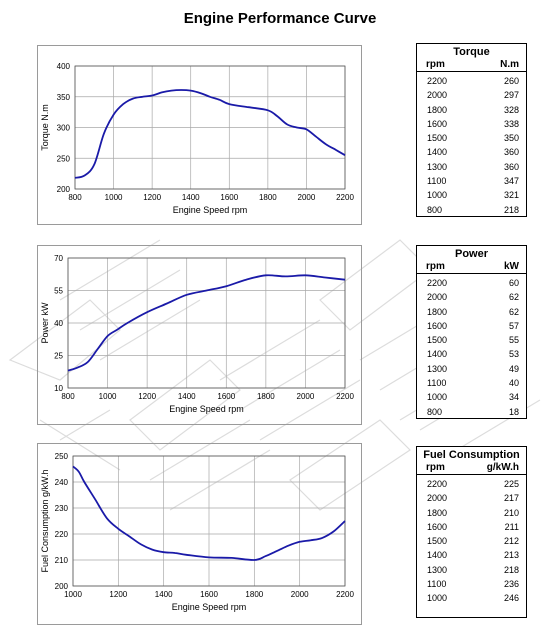 The width and height of the screenshot is (560, 625). I want to click on value-cell: 53, so click(513, 354).